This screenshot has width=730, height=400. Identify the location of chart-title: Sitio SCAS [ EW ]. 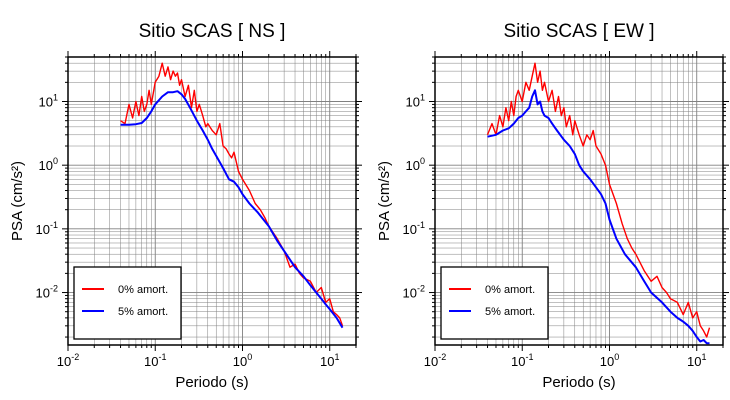
(579, 31).